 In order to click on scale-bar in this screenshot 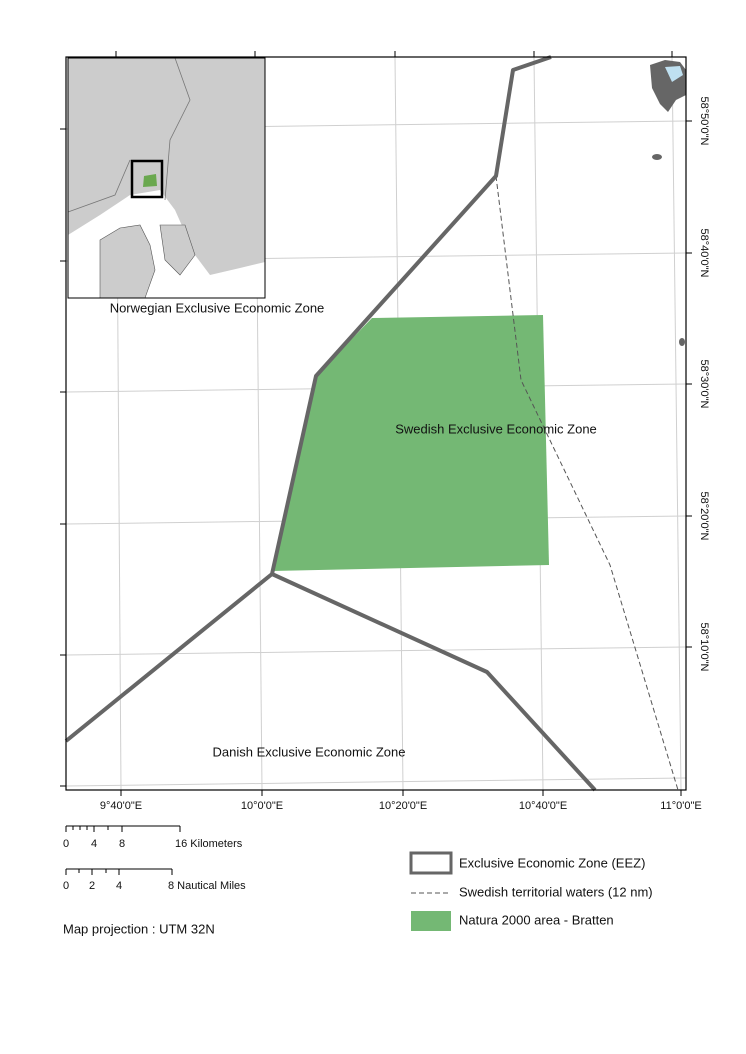, I will do `click(123, 850)`.